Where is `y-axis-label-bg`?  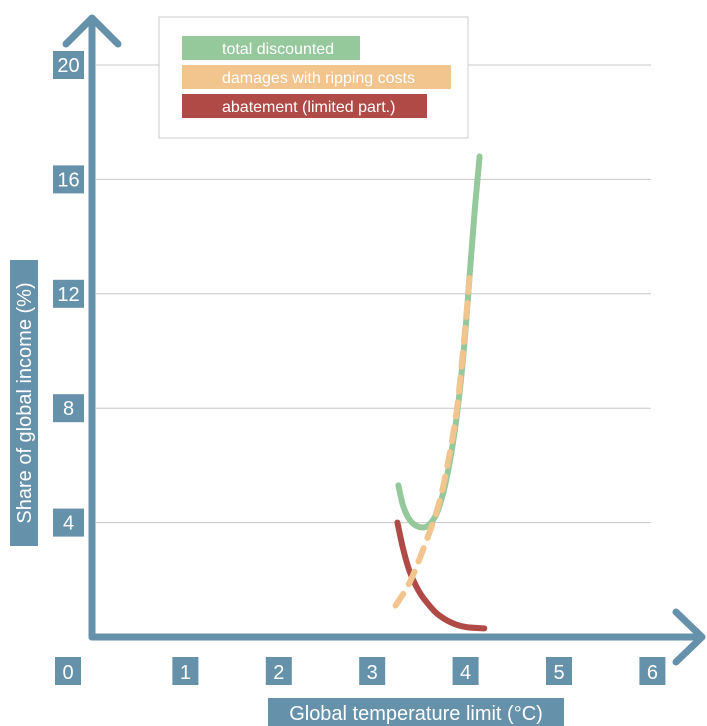 y-axis-label-bg is located at coordinates (24, 403).